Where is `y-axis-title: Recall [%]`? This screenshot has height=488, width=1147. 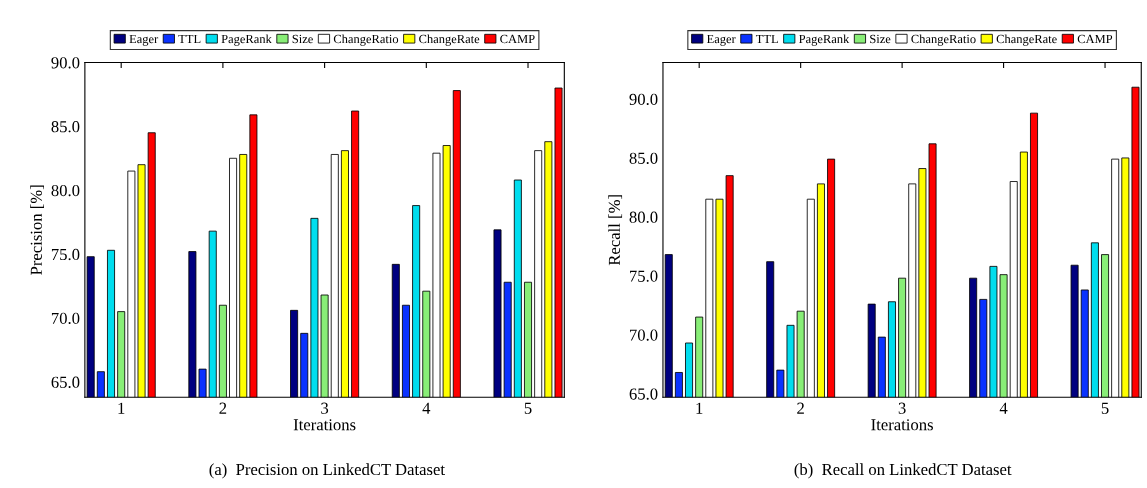
y-axis-title: Recall [%] is located at coordinates (615, 230).